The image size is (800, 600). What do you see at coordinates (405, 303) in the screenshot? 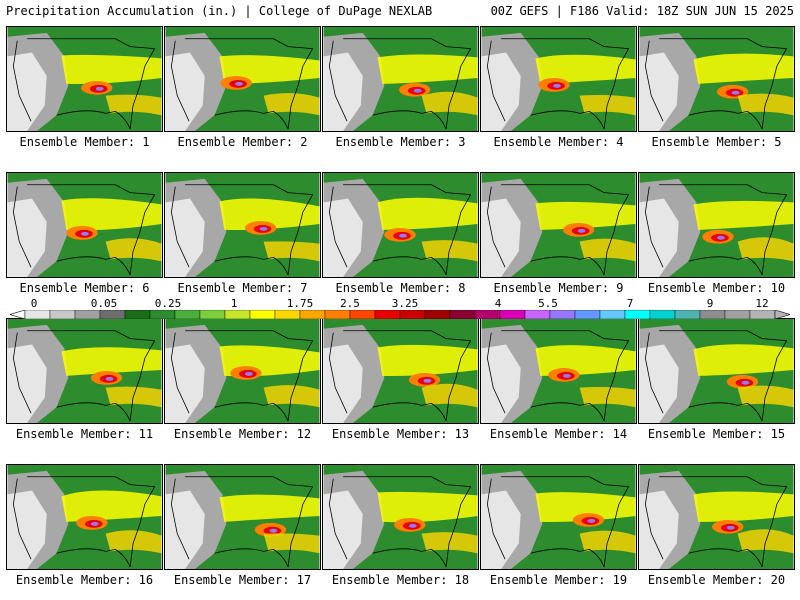
I see `legend-tick-label: 3.25` at bounding box center [405, 303].